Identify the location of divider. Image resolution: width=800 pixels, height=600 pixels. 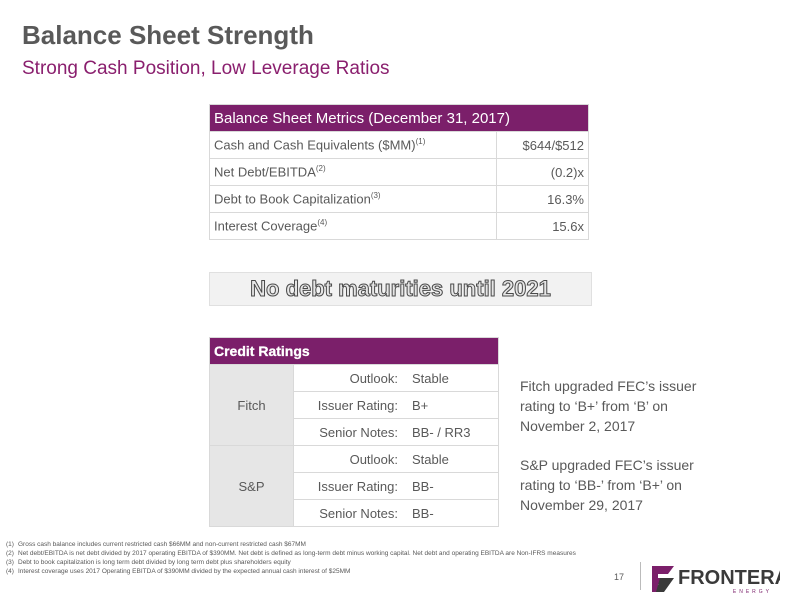
(640, 576).